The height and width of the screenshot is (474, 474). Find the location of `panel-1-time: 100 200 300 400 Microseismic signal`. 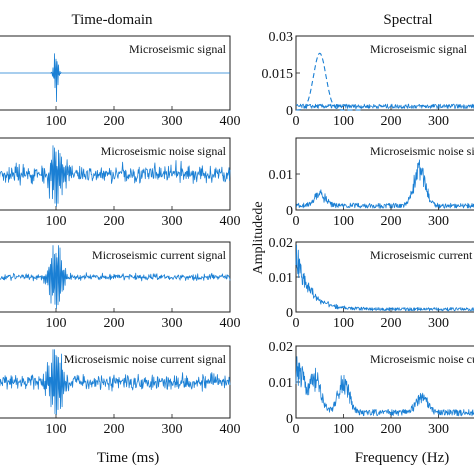

panel-1-time: 100 200 300 400 Microseismic signal is located at coordinates (120, 82).